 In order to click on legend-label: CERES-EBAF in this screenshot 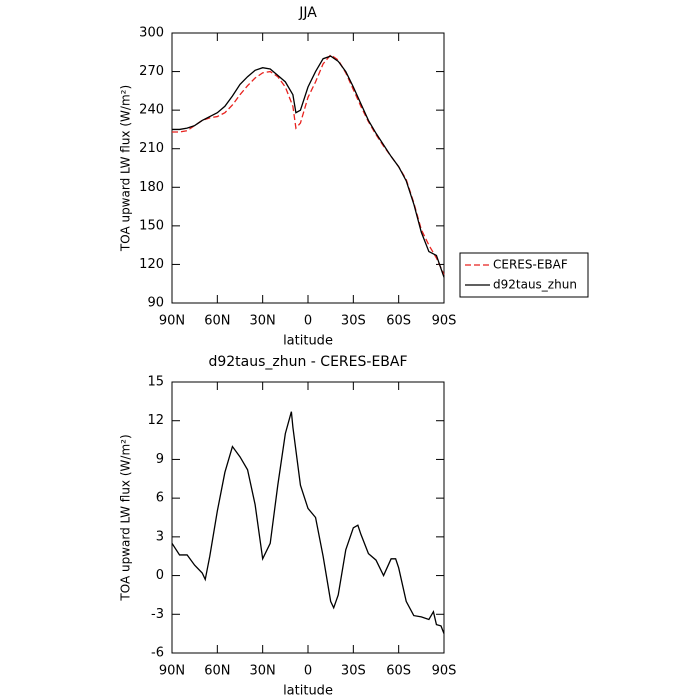, I will do `click(530, 265)`.